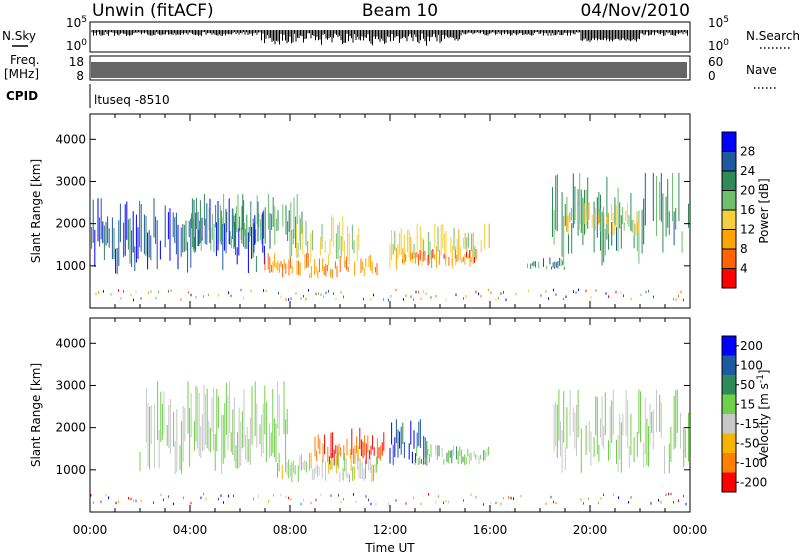  I want to click on x-tick-labels: 00:00 04:00 08:00 12:00 16:00 20:00 00:00, so click(390, 530).